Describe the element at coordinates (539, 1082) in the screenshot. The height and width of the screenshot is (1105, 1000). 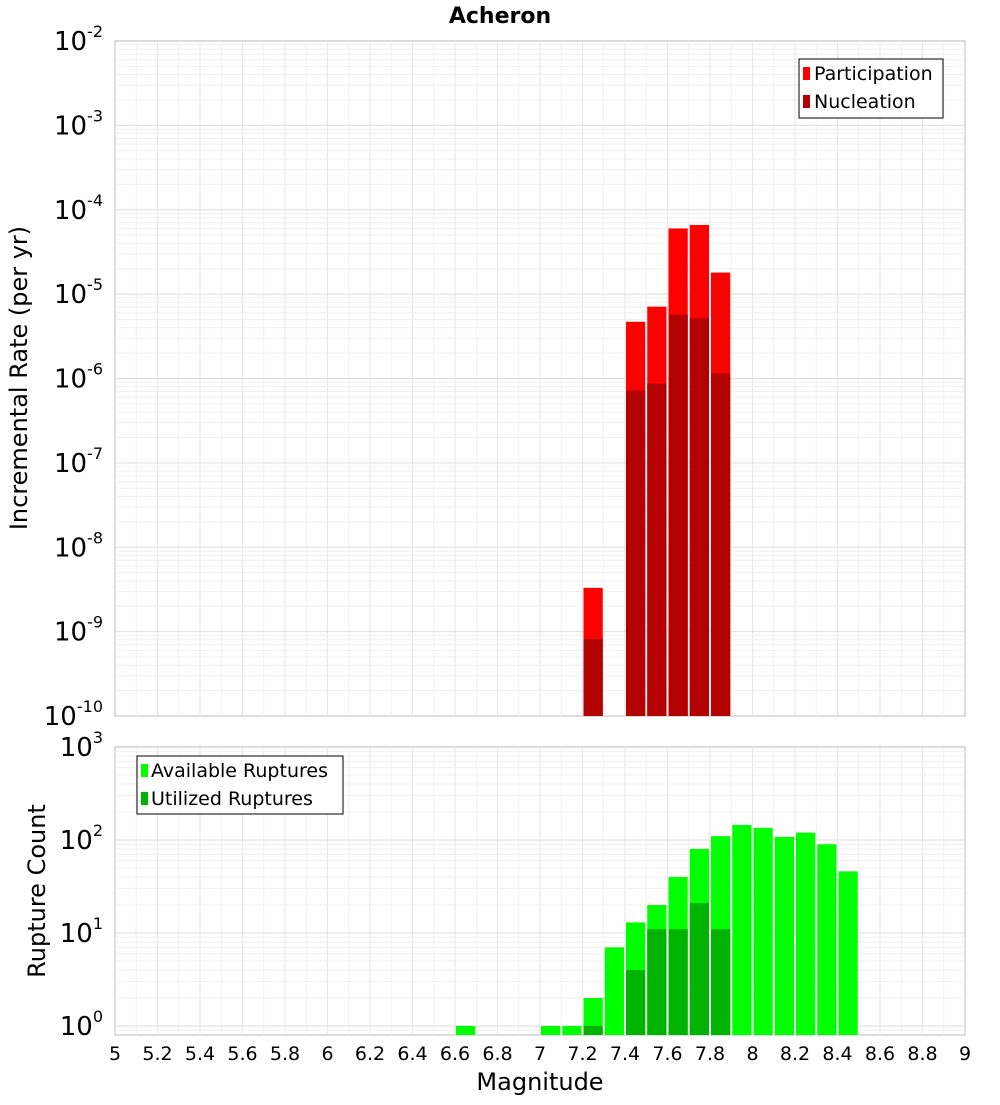
I see `x-axis-label: Magnitude` at that location.